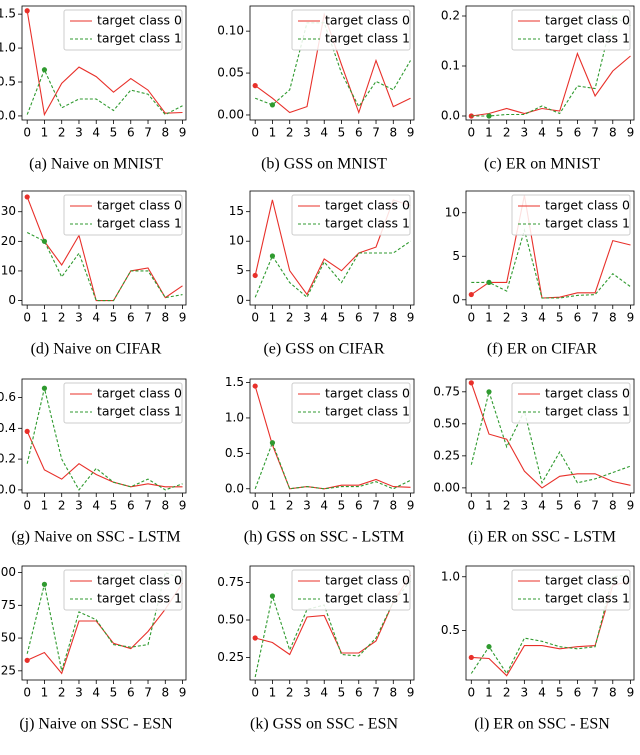 The width and height of the screenshot is (640, 755). What do you see at coordinates (324, 537) in the screenshot?
I see `caption: (h) GSS on SSC - LSTM` at bounding box center [324, 537].